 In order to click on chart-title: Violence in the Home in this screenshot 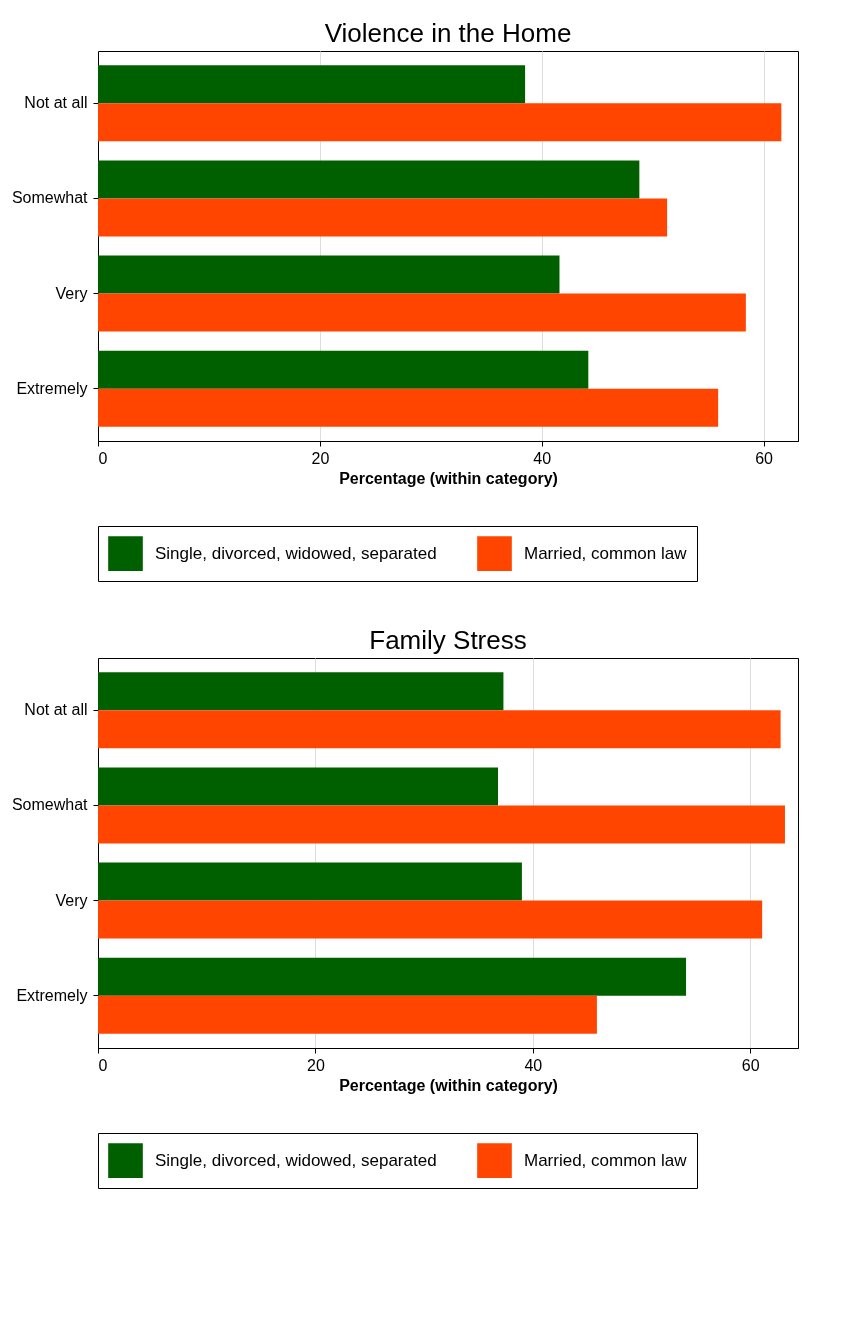, I will do `click(448, 33)`.